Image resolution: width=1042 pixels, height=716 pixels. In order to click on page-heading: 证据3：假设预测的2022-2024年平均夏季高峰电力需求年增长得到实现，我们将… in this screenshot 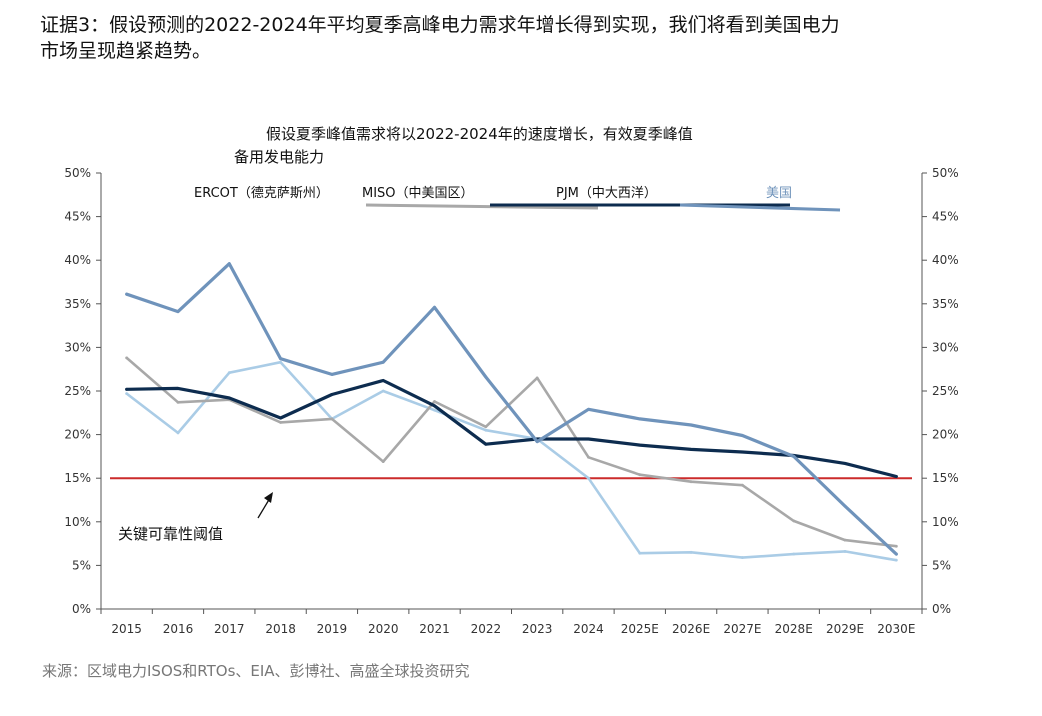, I will do `click(520, 38)`.